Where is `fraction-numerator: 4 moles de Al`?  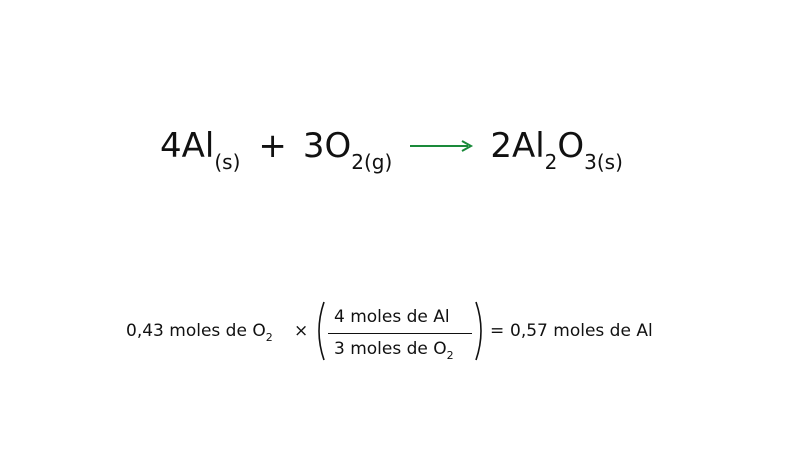
fraction-numerator: 4 moles de Al is located at coordinates (392, 317).